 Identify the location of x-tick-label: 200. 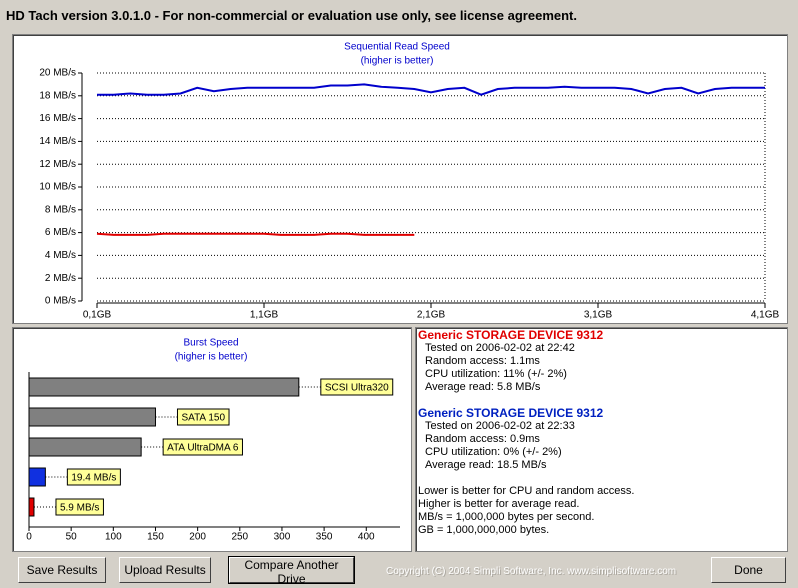
(197, 537).